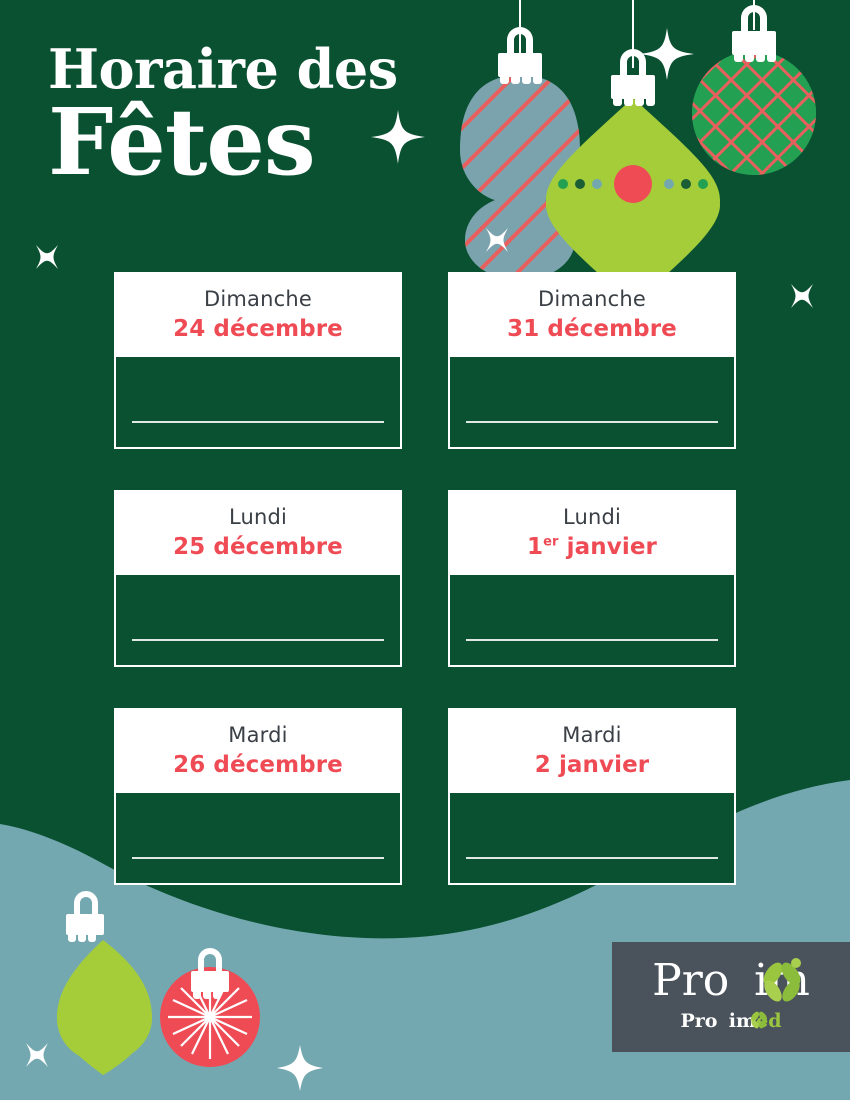 The width and height of the screenshot is (850, 1100). I want to click on card-date-ordinal-suffix: er, so click(551, 542).